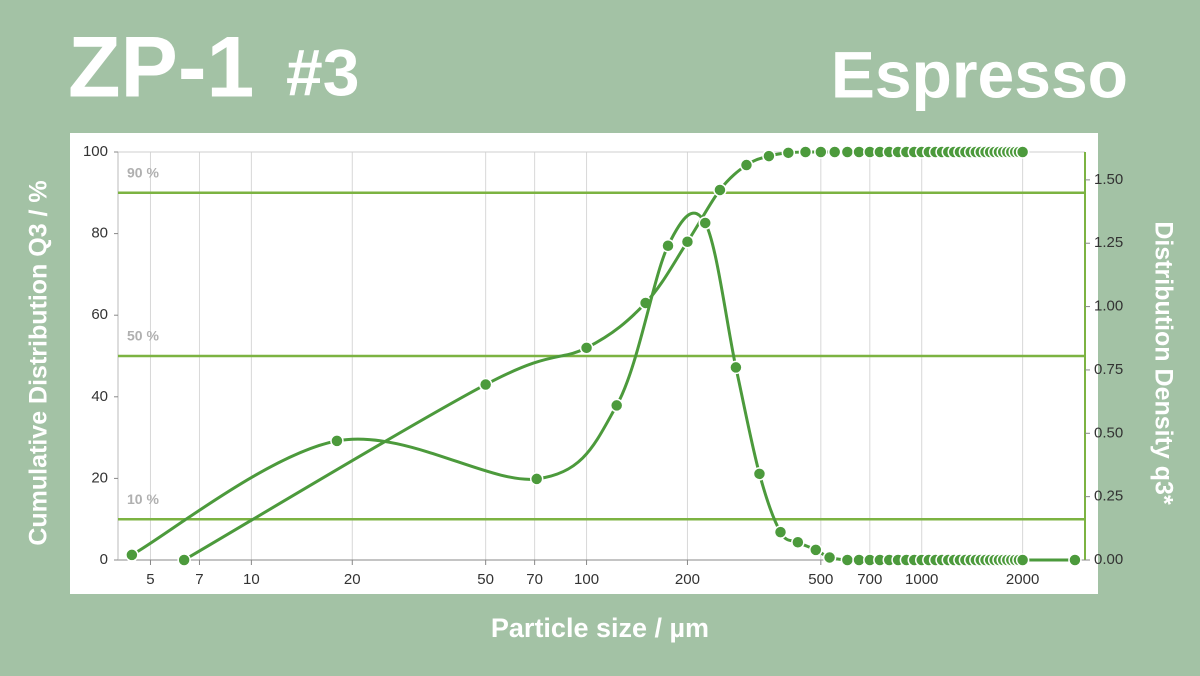 This screenshot has width=1200, height=676. I want to click on x-tick-label: 1000, so click(921, 579).